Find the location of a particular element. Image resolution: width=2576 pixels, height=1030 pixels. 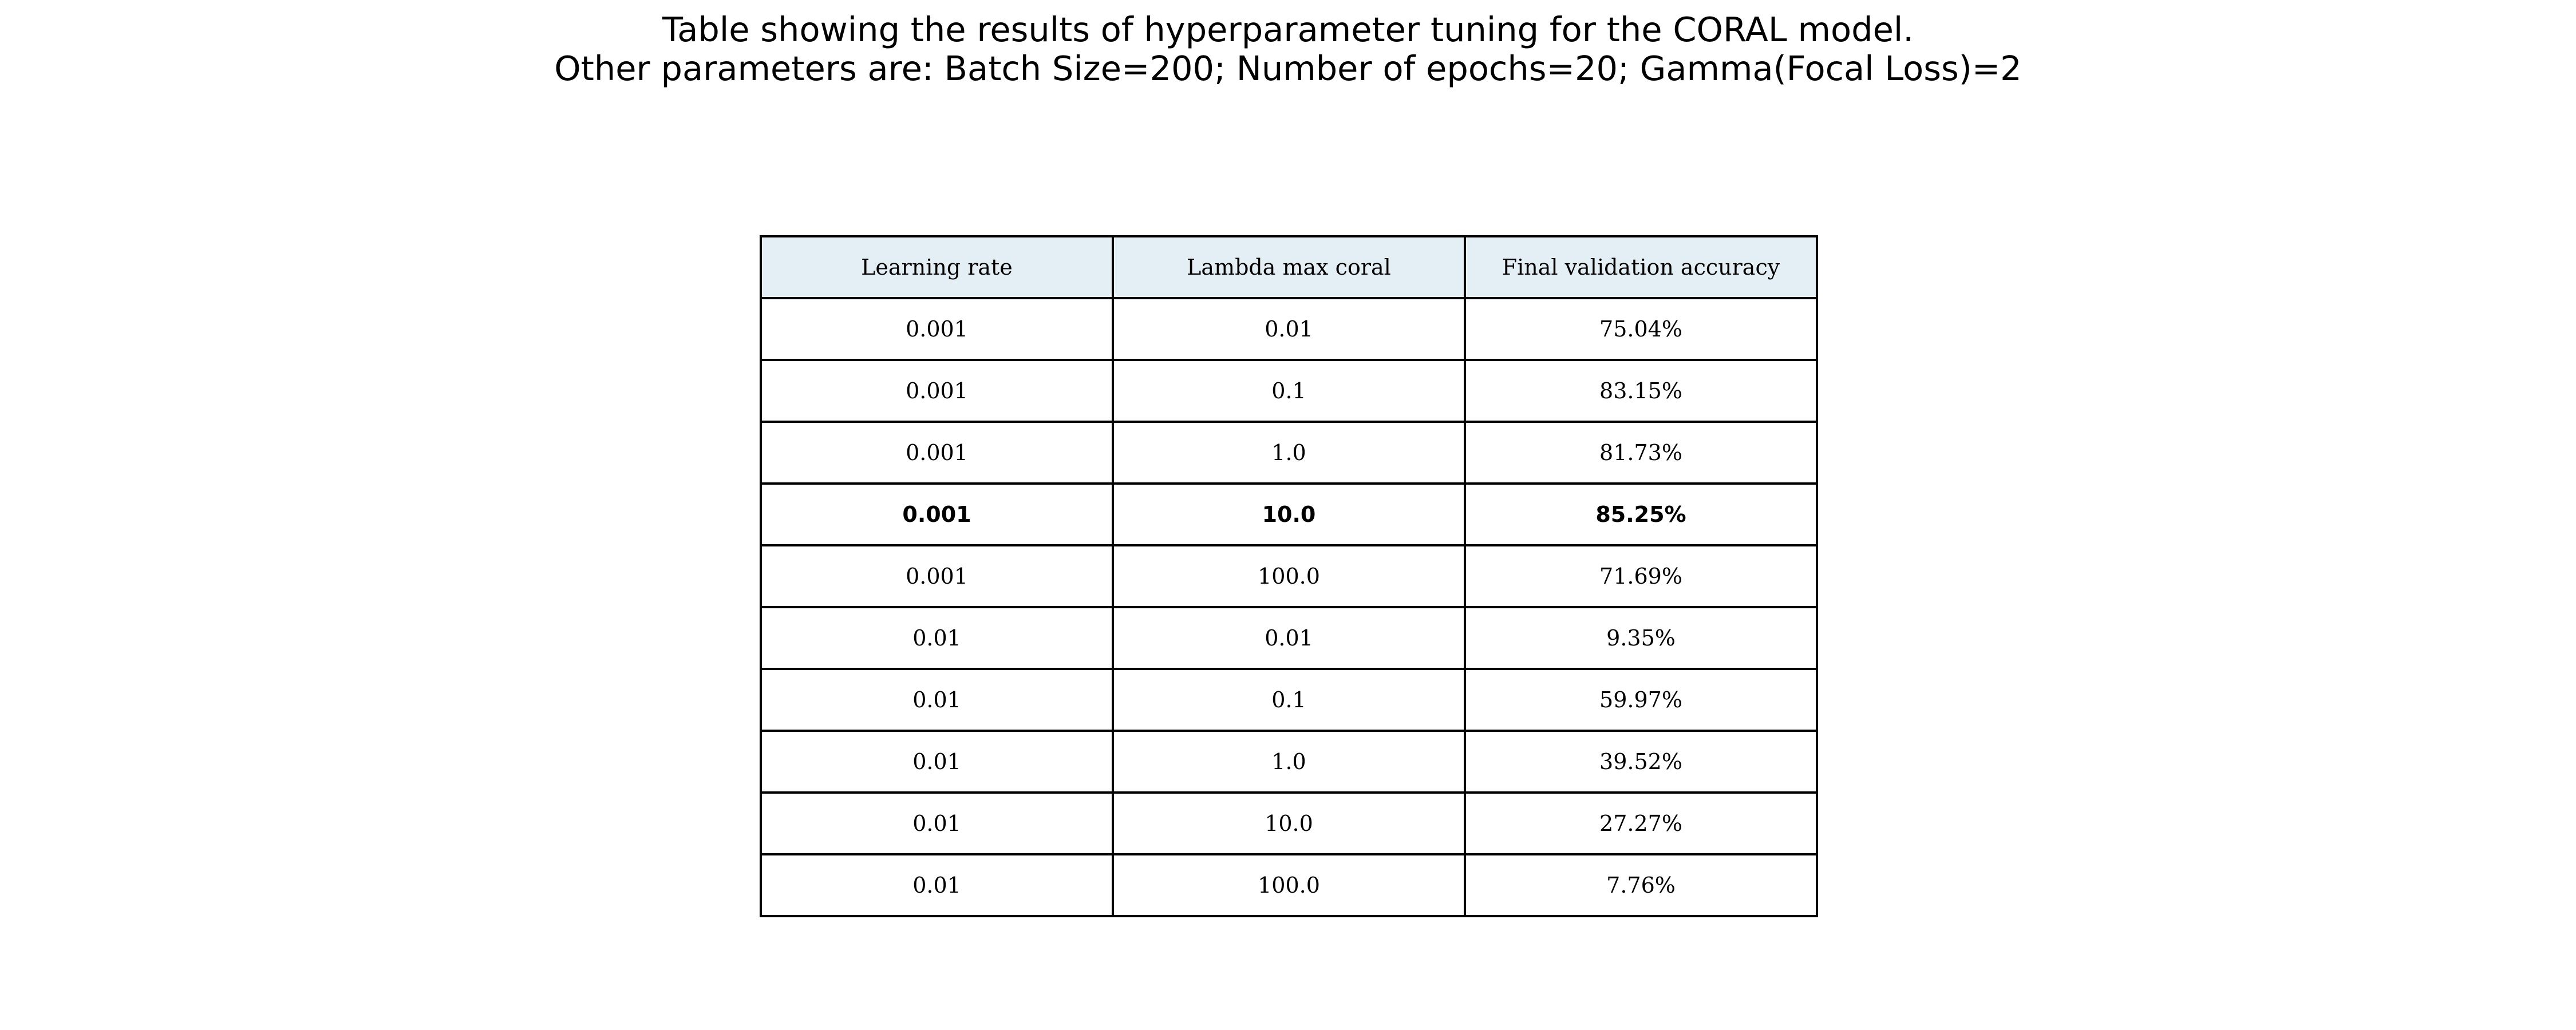

validation-accuracy-cell: 39.52% is located at coordinates (1641, 762).